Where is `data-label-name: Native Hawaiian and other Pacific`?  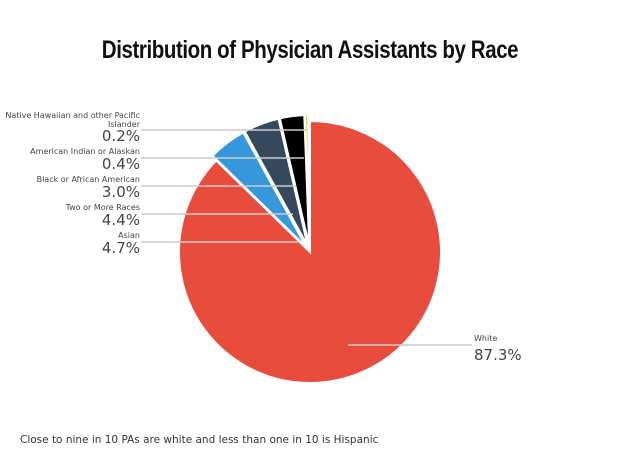 data-label-name: Native Hawaiian and other Pacific is located at coordinates (72, 115).